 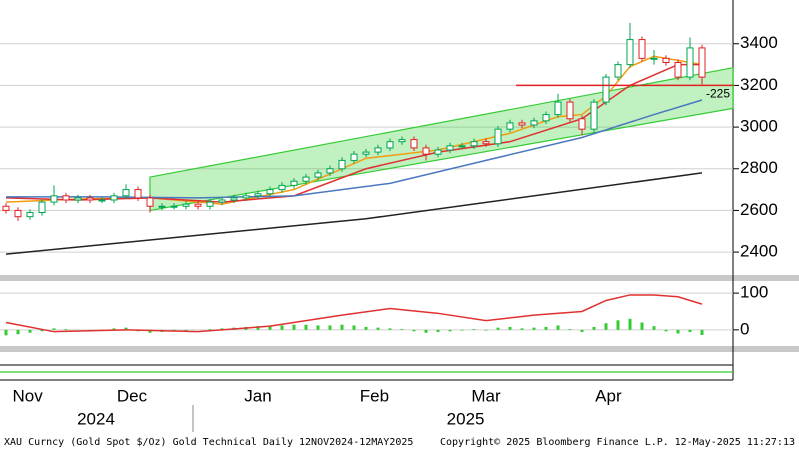 What do you see at coordinates (718, 94) in the screenshot?
I see `level-label: -225` at bounding box center [718, 94].